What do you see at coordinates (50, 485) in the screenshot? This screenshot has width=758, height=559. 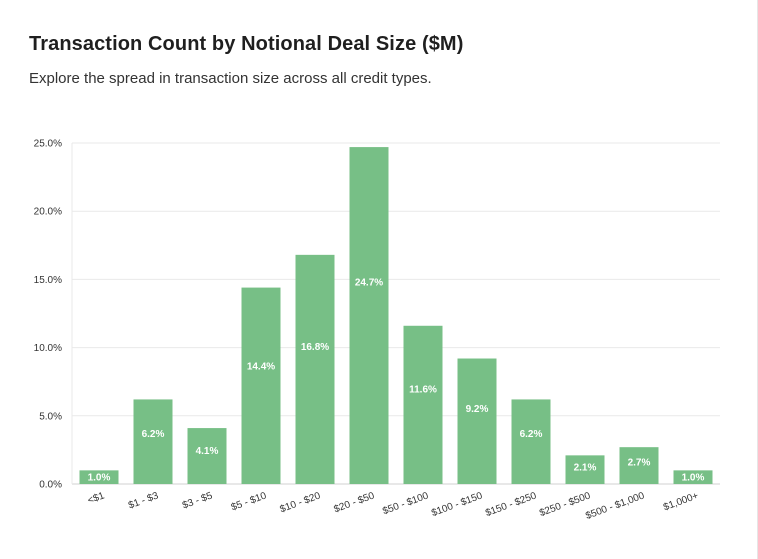 I see `y-tick-label: 0.0%` at bounding box center [50, 485].